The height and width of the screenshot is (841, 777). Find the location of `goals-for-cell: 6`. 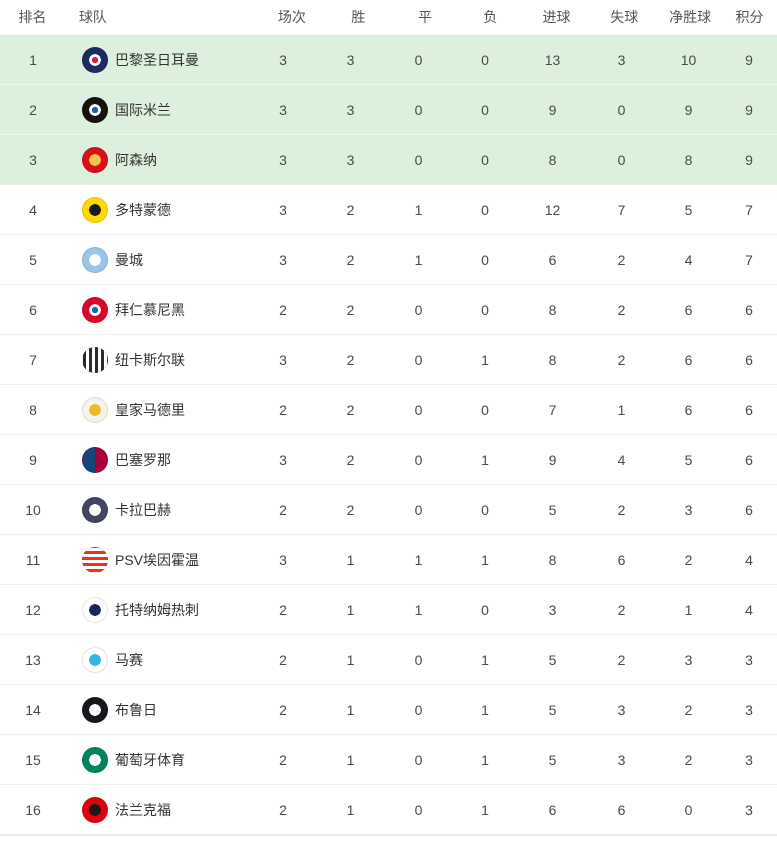

goals-for-cell: 6 is located at coordinates (552, 259).